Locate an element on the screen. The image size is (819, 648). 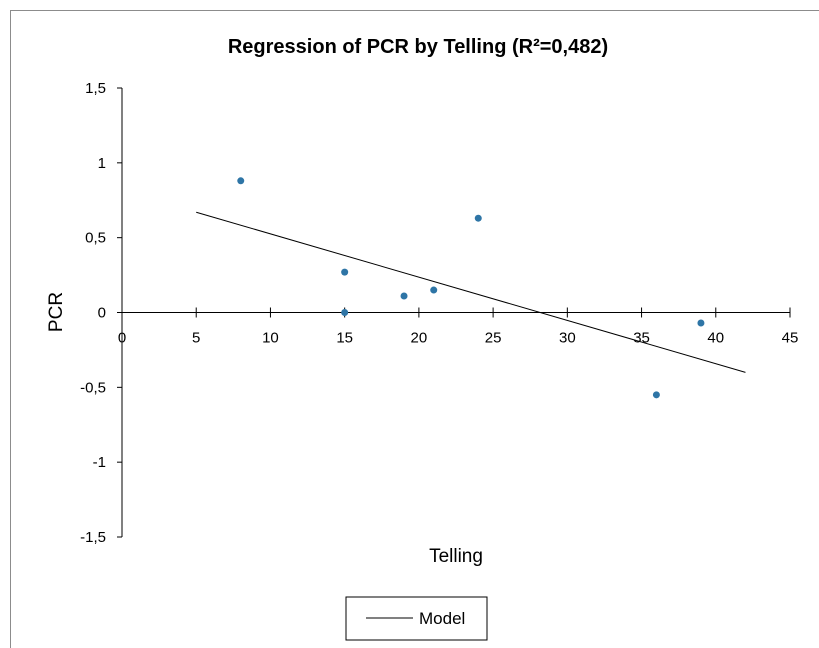
x-axis-title: Telling is located at coordinates (456, 556).